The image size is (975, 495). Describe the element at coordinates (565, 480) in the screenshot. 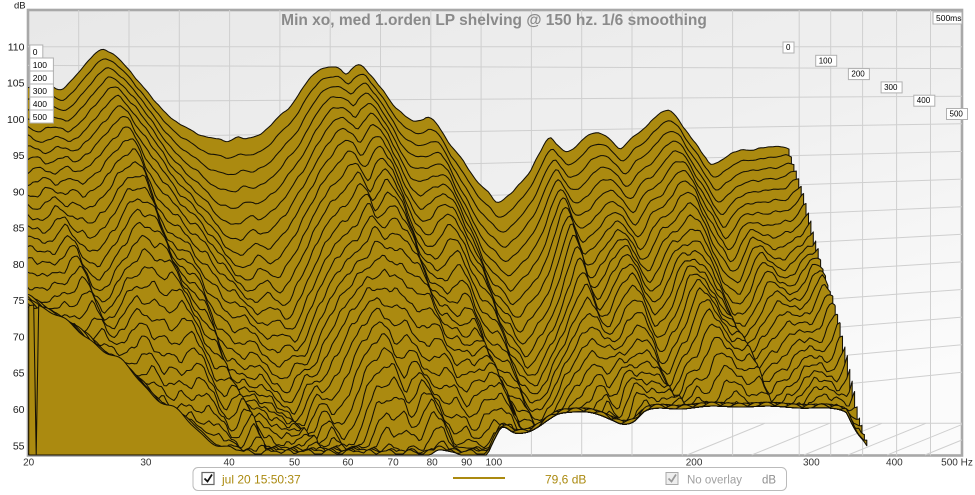

I see `svg-text: 79,6 dB` at that location.